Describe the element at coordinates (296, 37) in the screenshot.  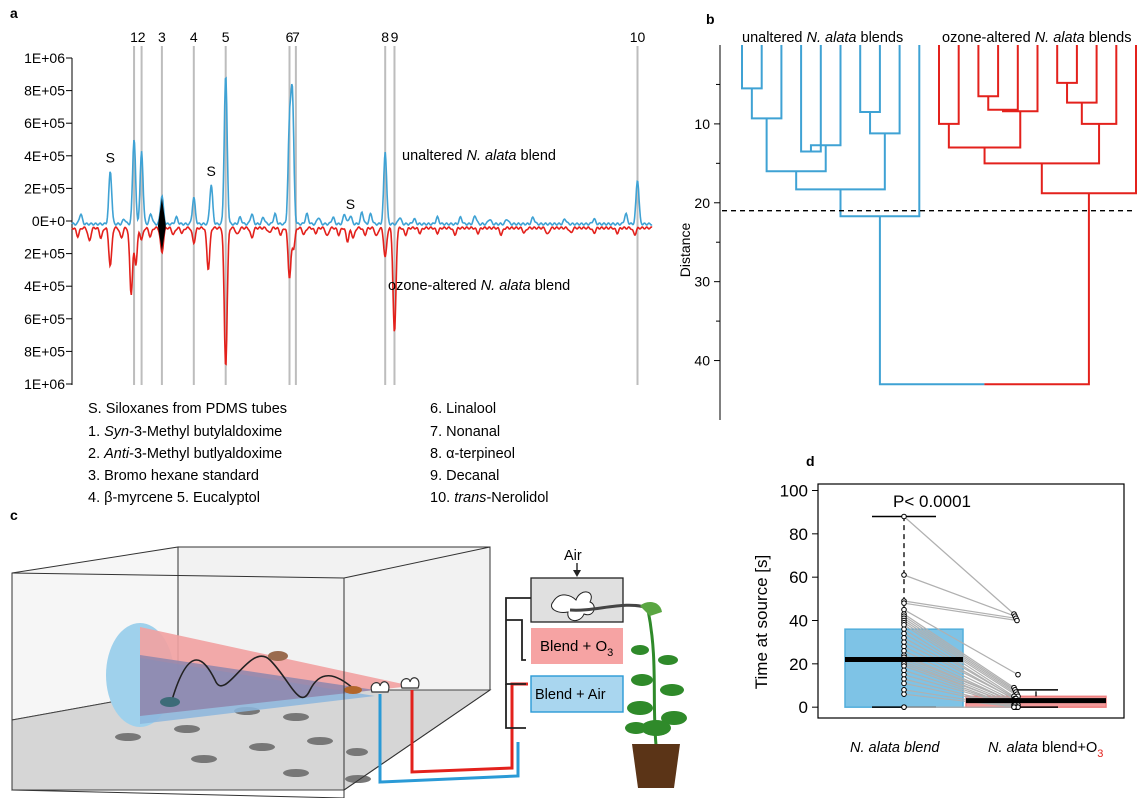
I see `compound-marker-label: 7` at that location.